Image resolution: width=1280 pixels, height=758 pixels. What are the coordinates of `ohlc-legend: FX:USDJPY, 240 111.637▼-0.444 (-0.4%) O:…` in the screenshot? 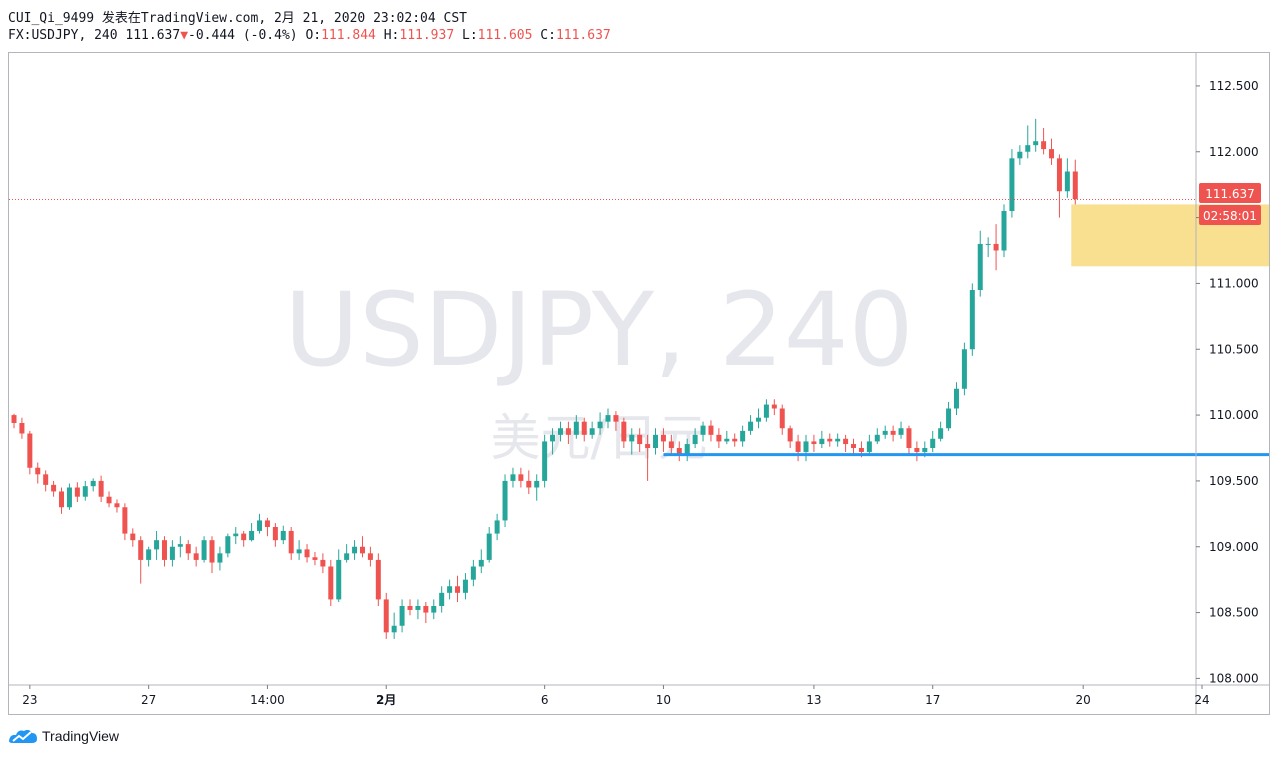 It's located at (309, 35).